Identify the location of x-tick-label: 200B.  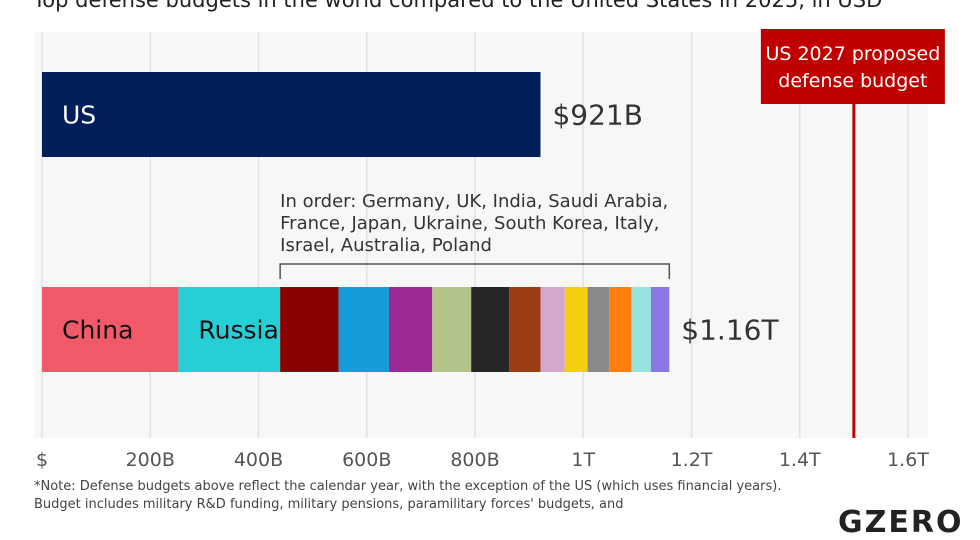
(150, 460).